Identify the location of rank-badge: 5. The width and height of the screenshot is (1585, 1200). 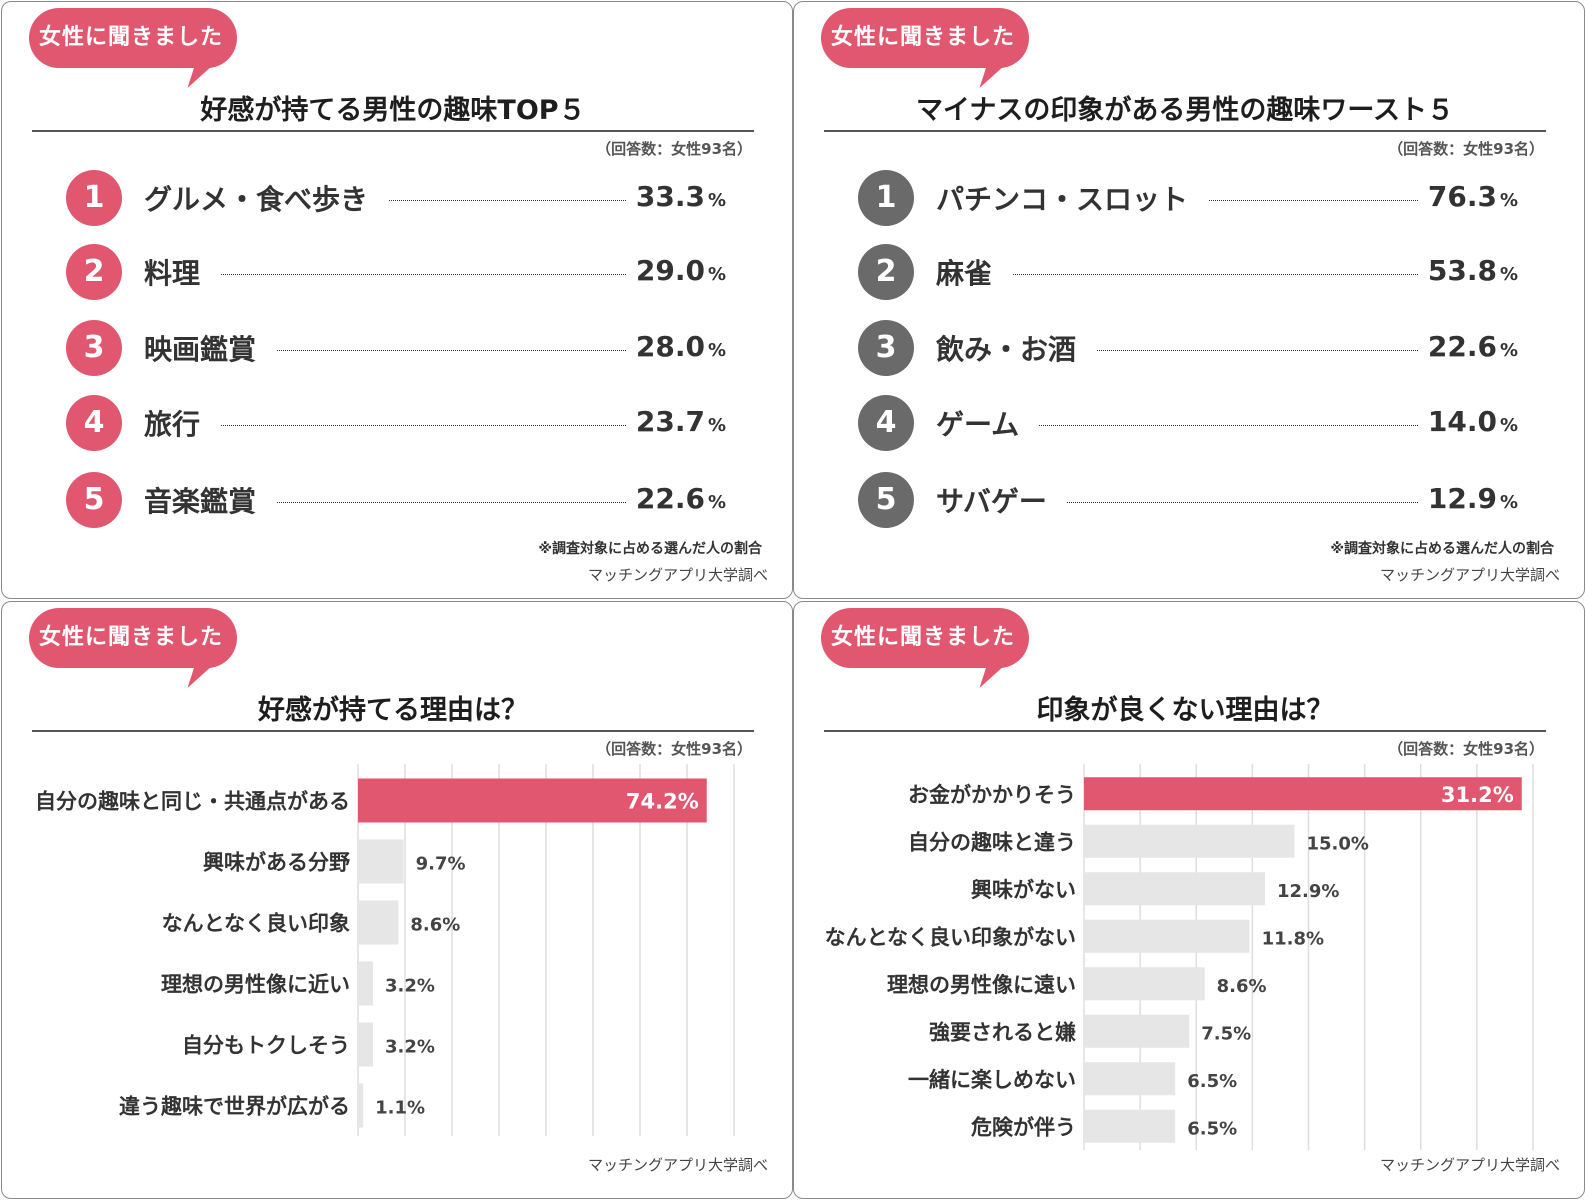
(94, 500).